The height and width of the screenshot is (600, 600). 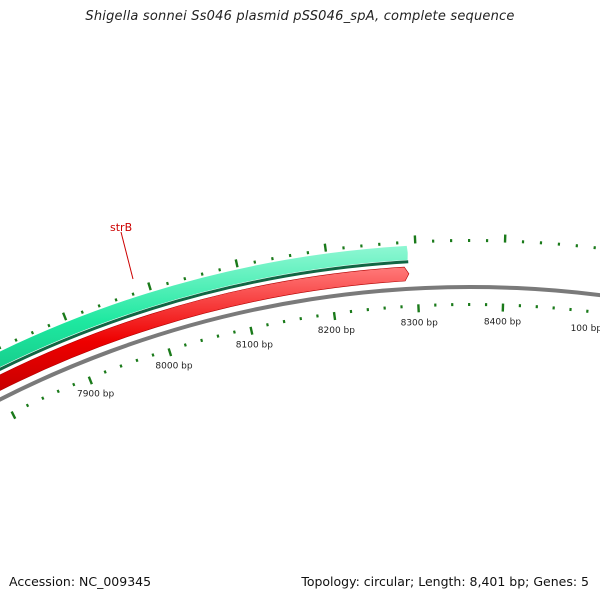 What do you see at coordinates (127, 255) in the screenshot?
I see `strb-label-leader-line` at bounding box center [127, 255].